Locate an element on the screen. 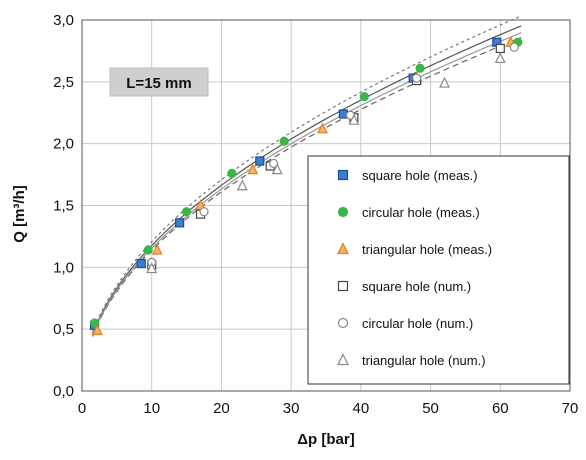 The height and width of the screenshot is (460, 586). y-tick-label: 0,5 is located at coordinates (63, 329).